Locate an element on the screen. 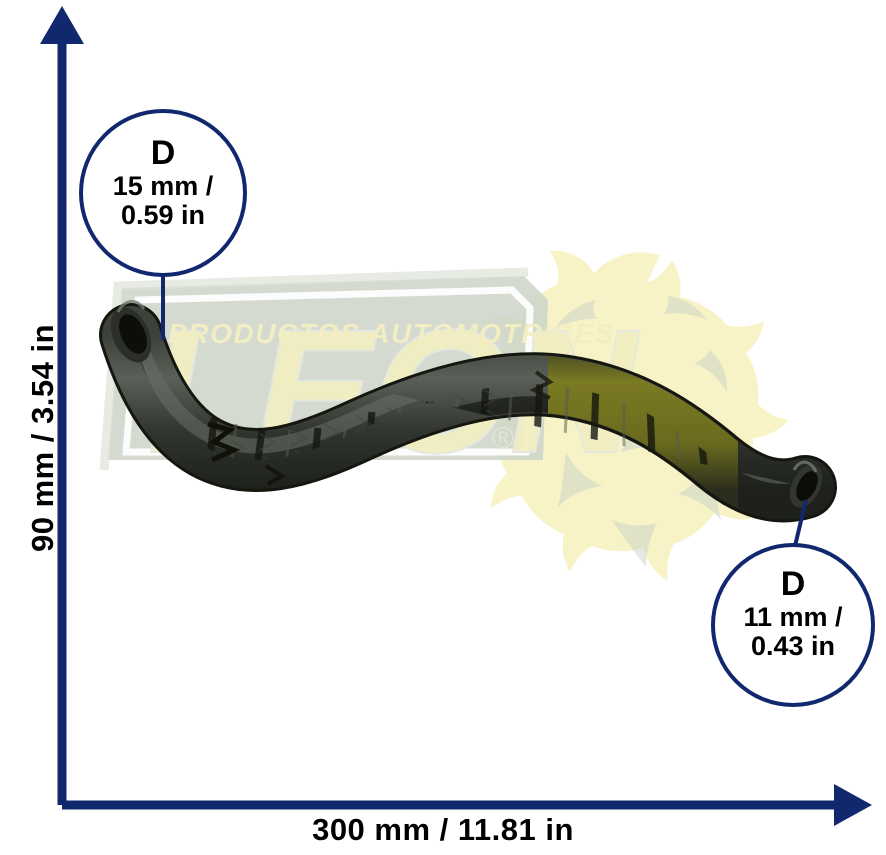 The height and width of the screenshot is (855, 886). callout-2-text-group: D 11 mm / 0.43 in is located at coordinates (793, 613).